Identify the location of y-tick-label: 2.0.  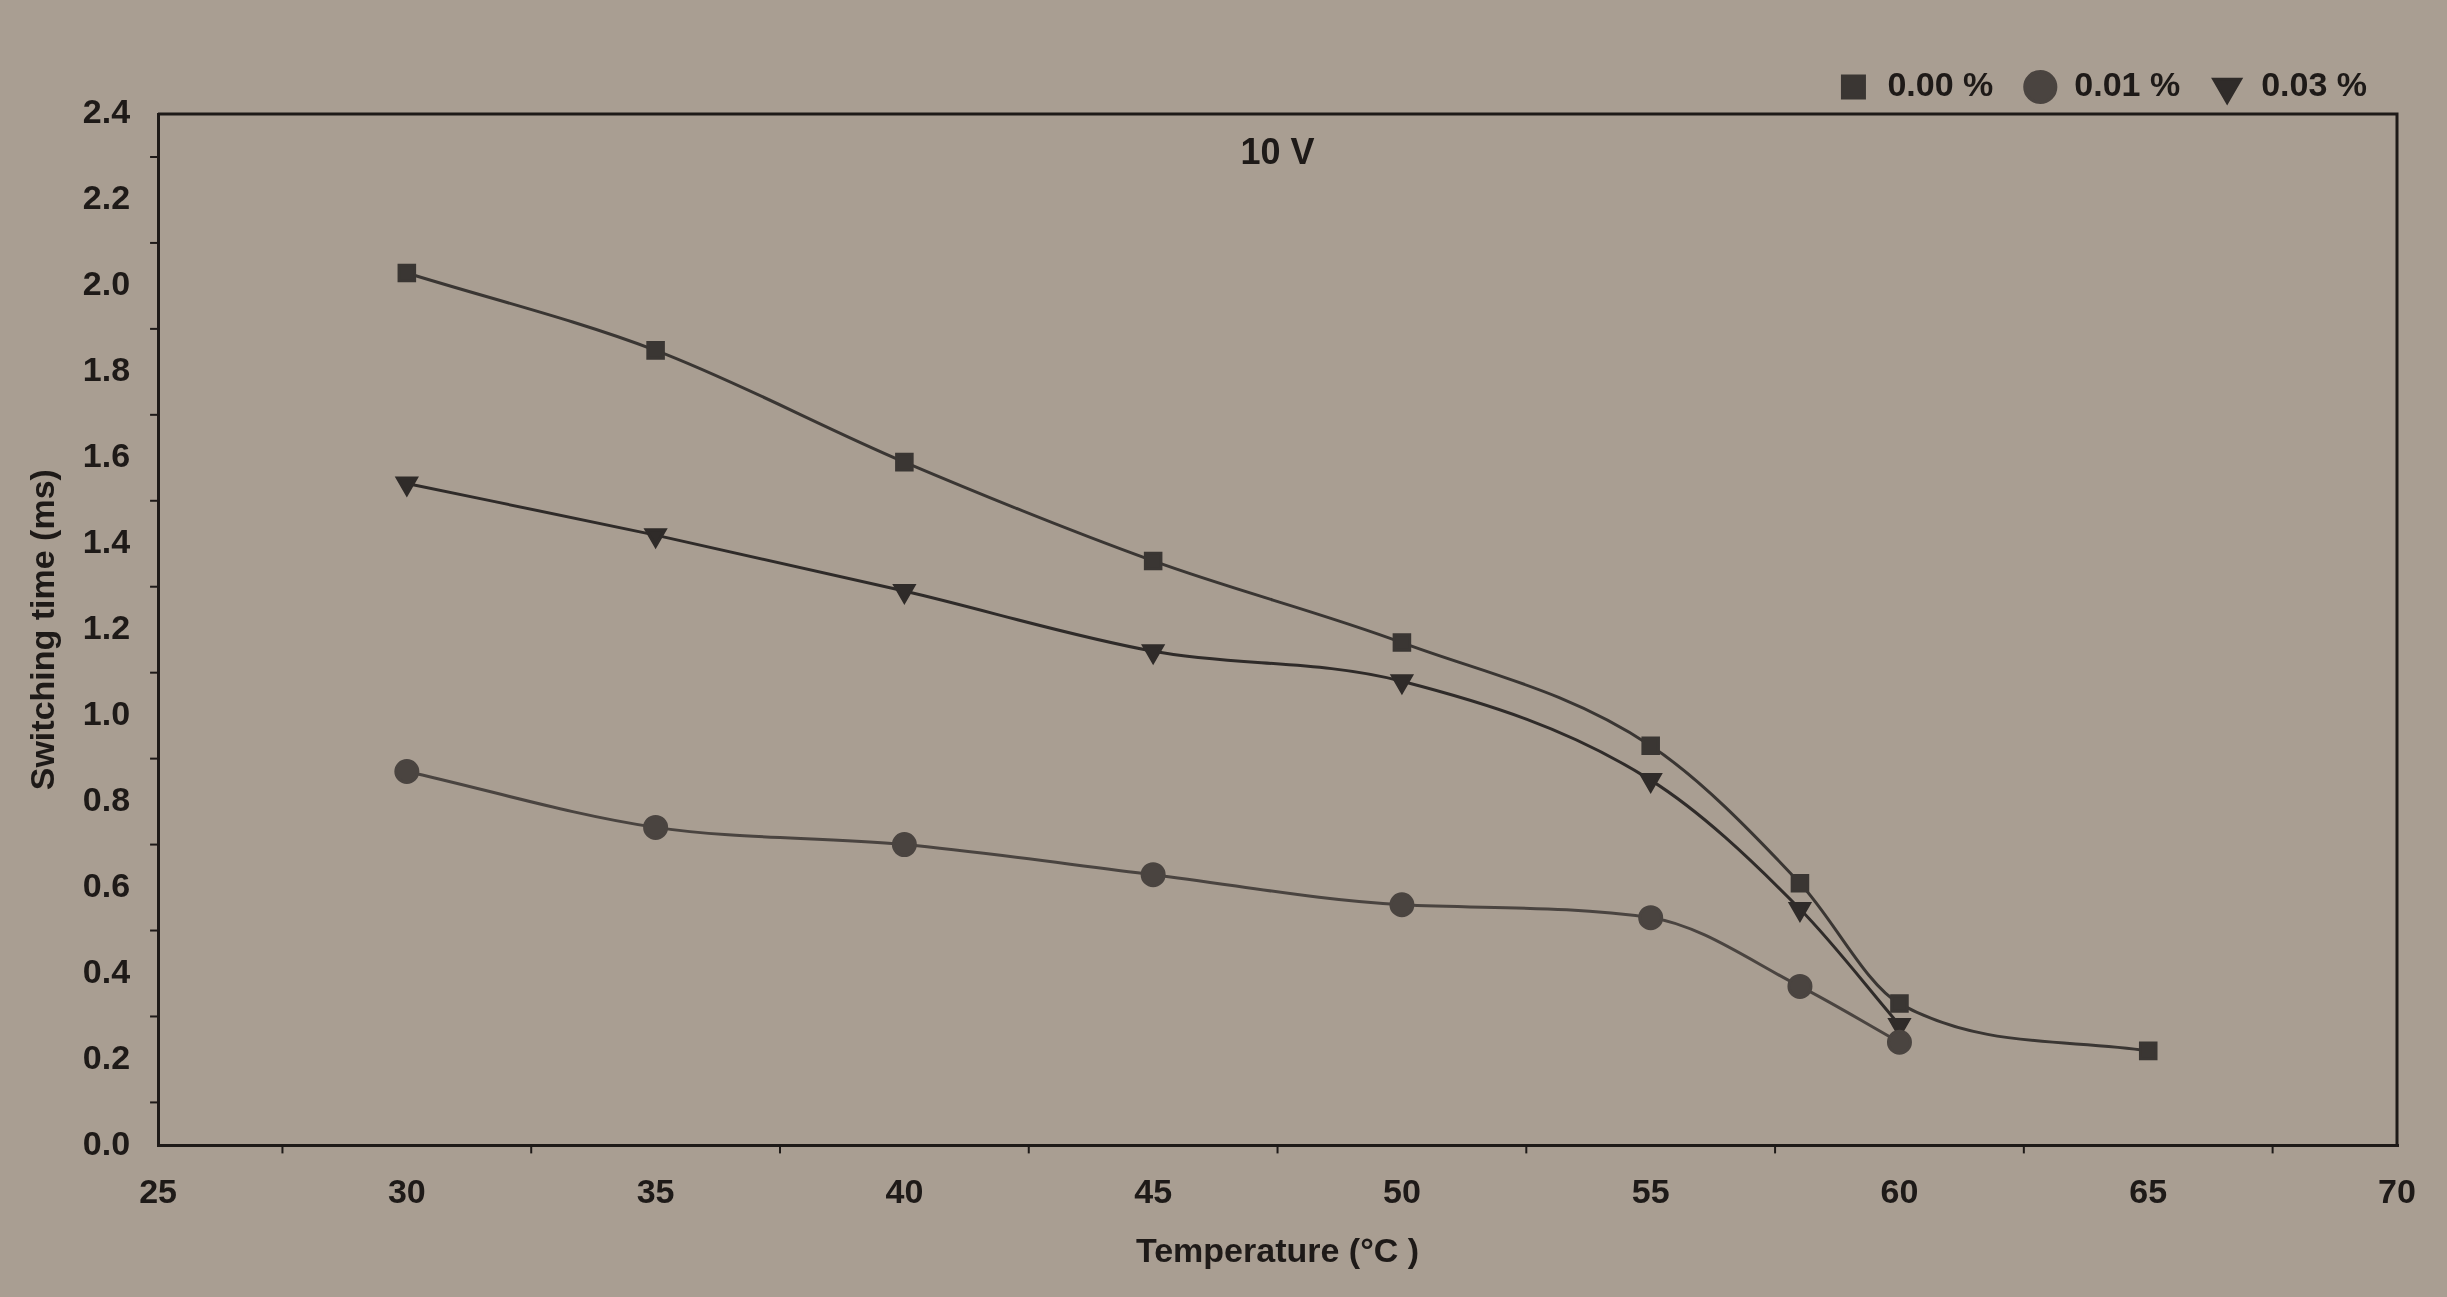
(106, 283).